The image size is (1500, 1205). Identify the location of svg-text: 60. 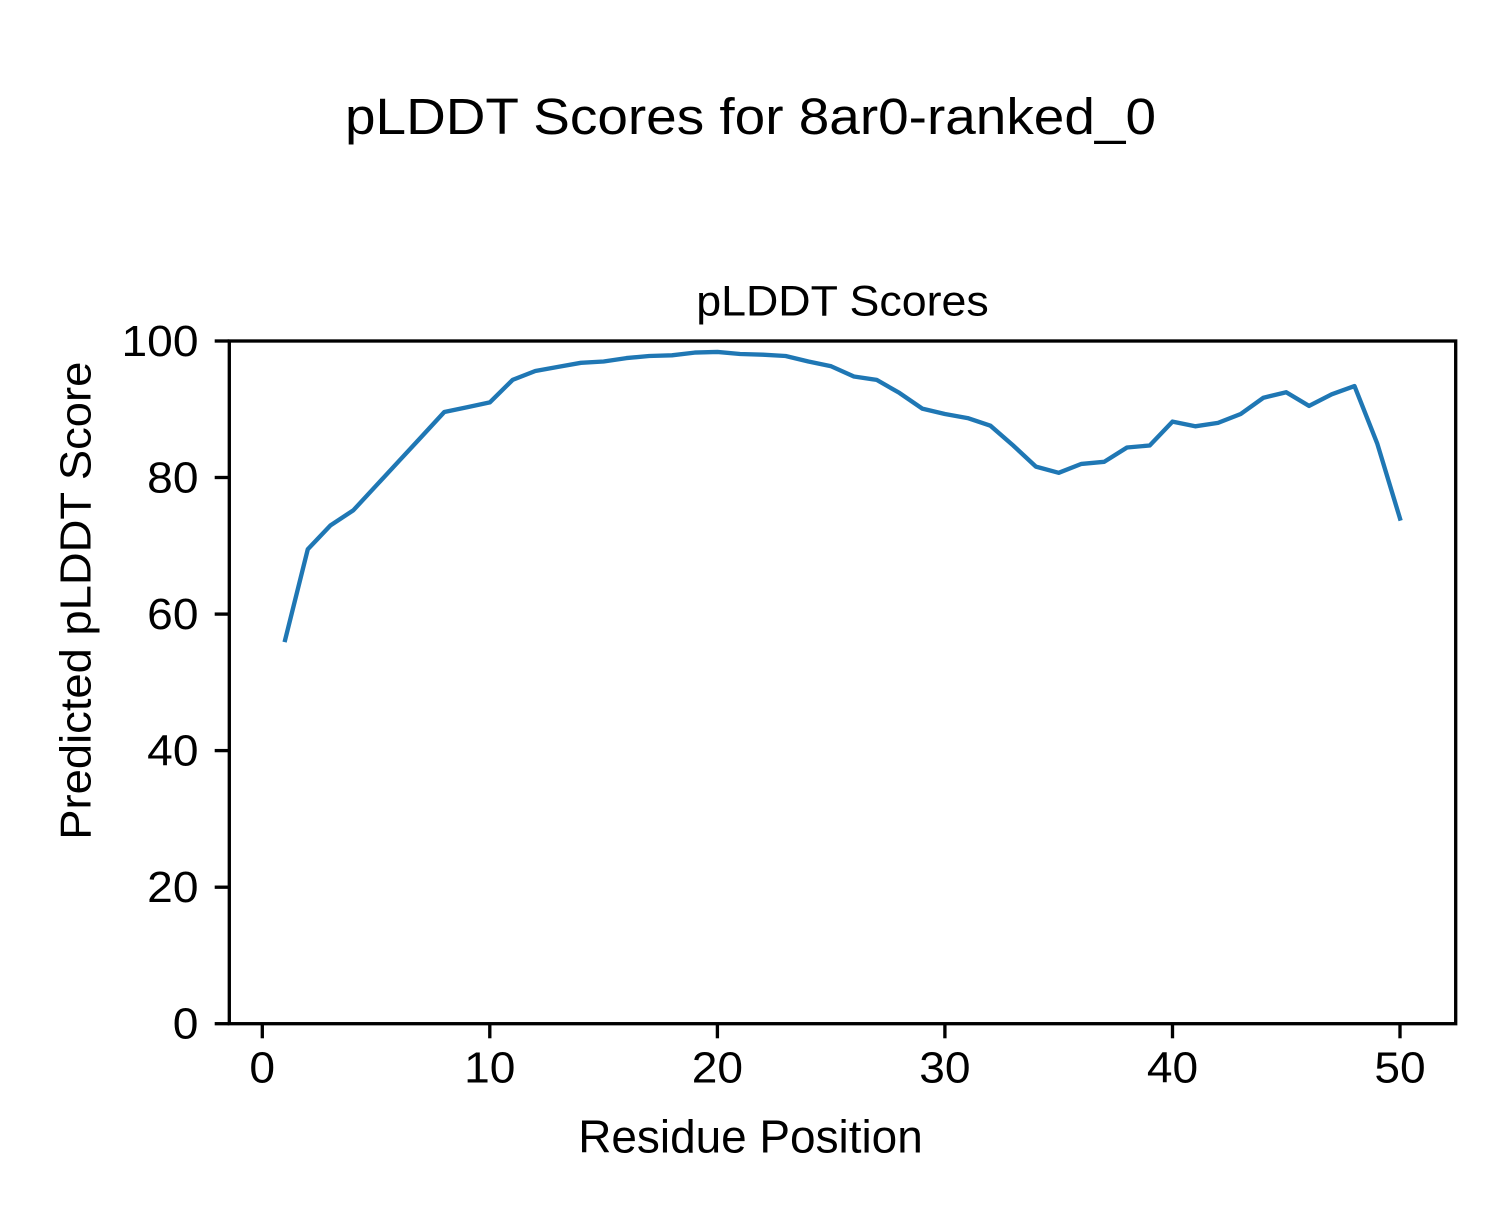
(172, 615).